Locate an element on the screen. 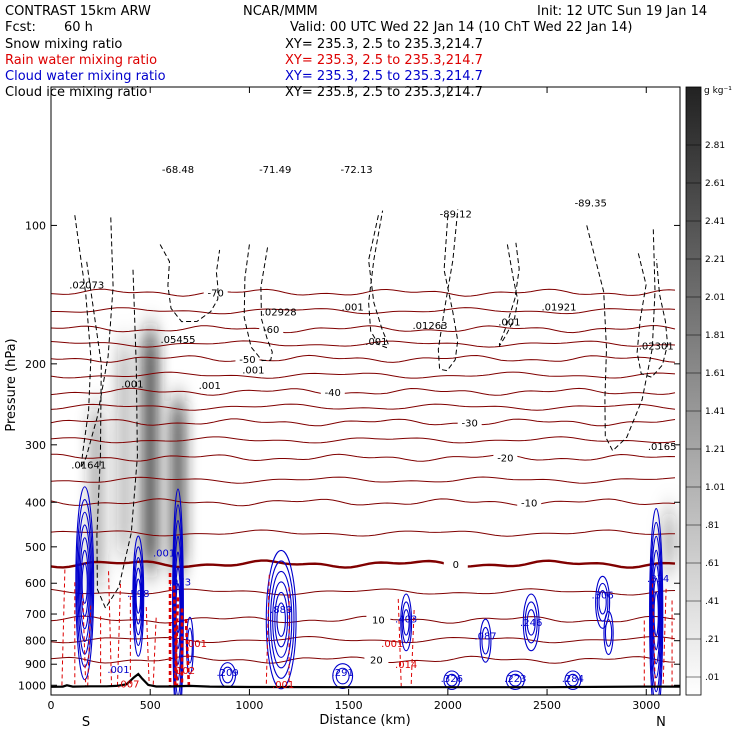 This screenshot has height=740, width=740. temp-label--60: -60 is located at coordinates (271, 330).